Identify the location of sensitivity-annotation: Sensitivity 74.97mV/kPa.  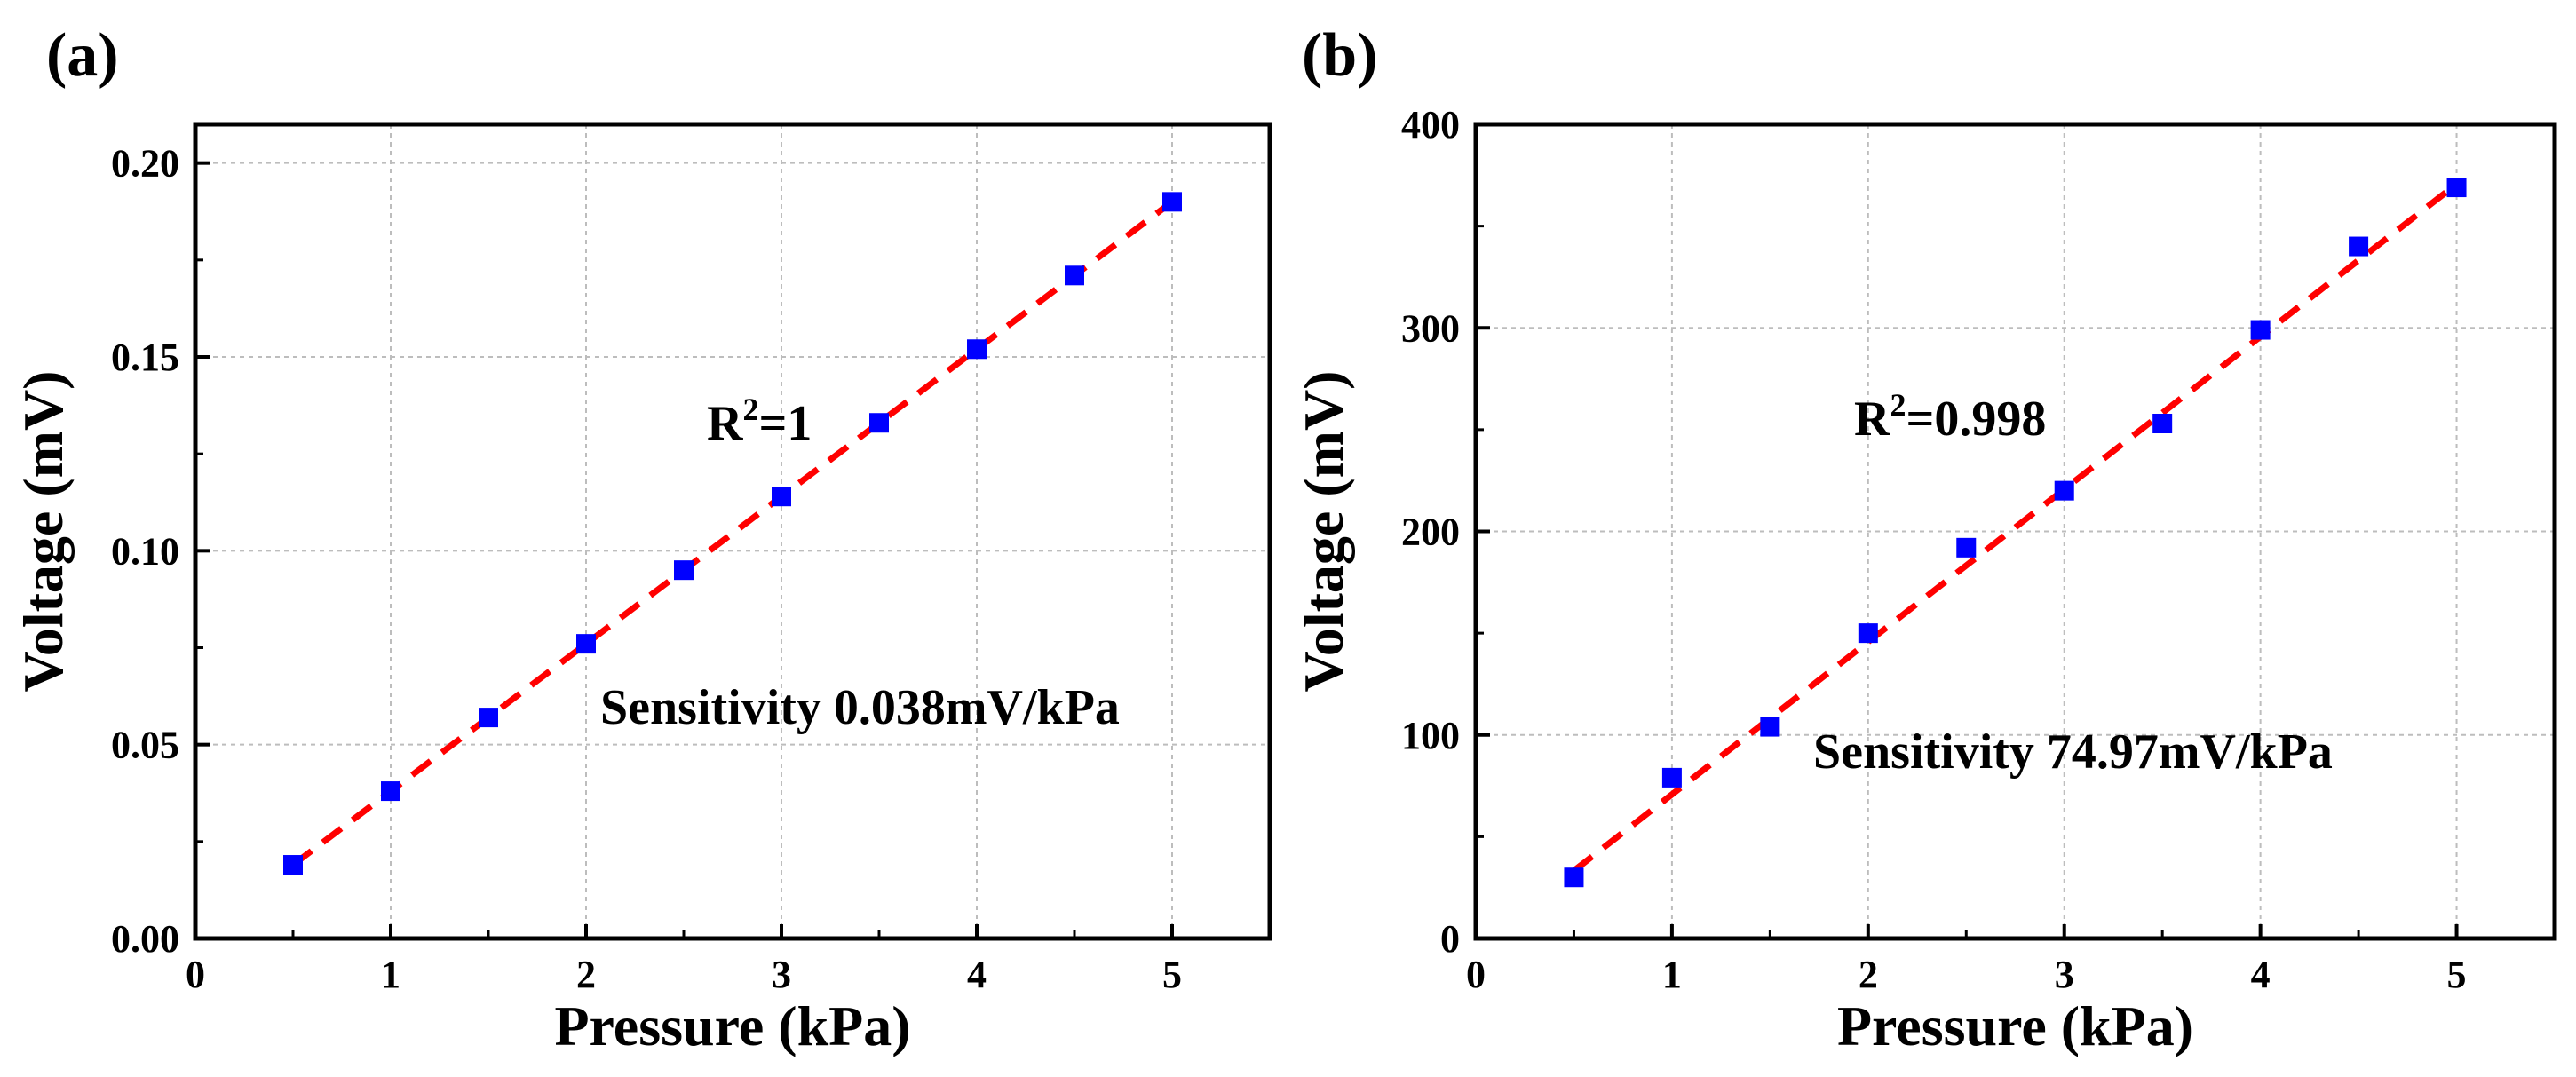
(2073, 752).